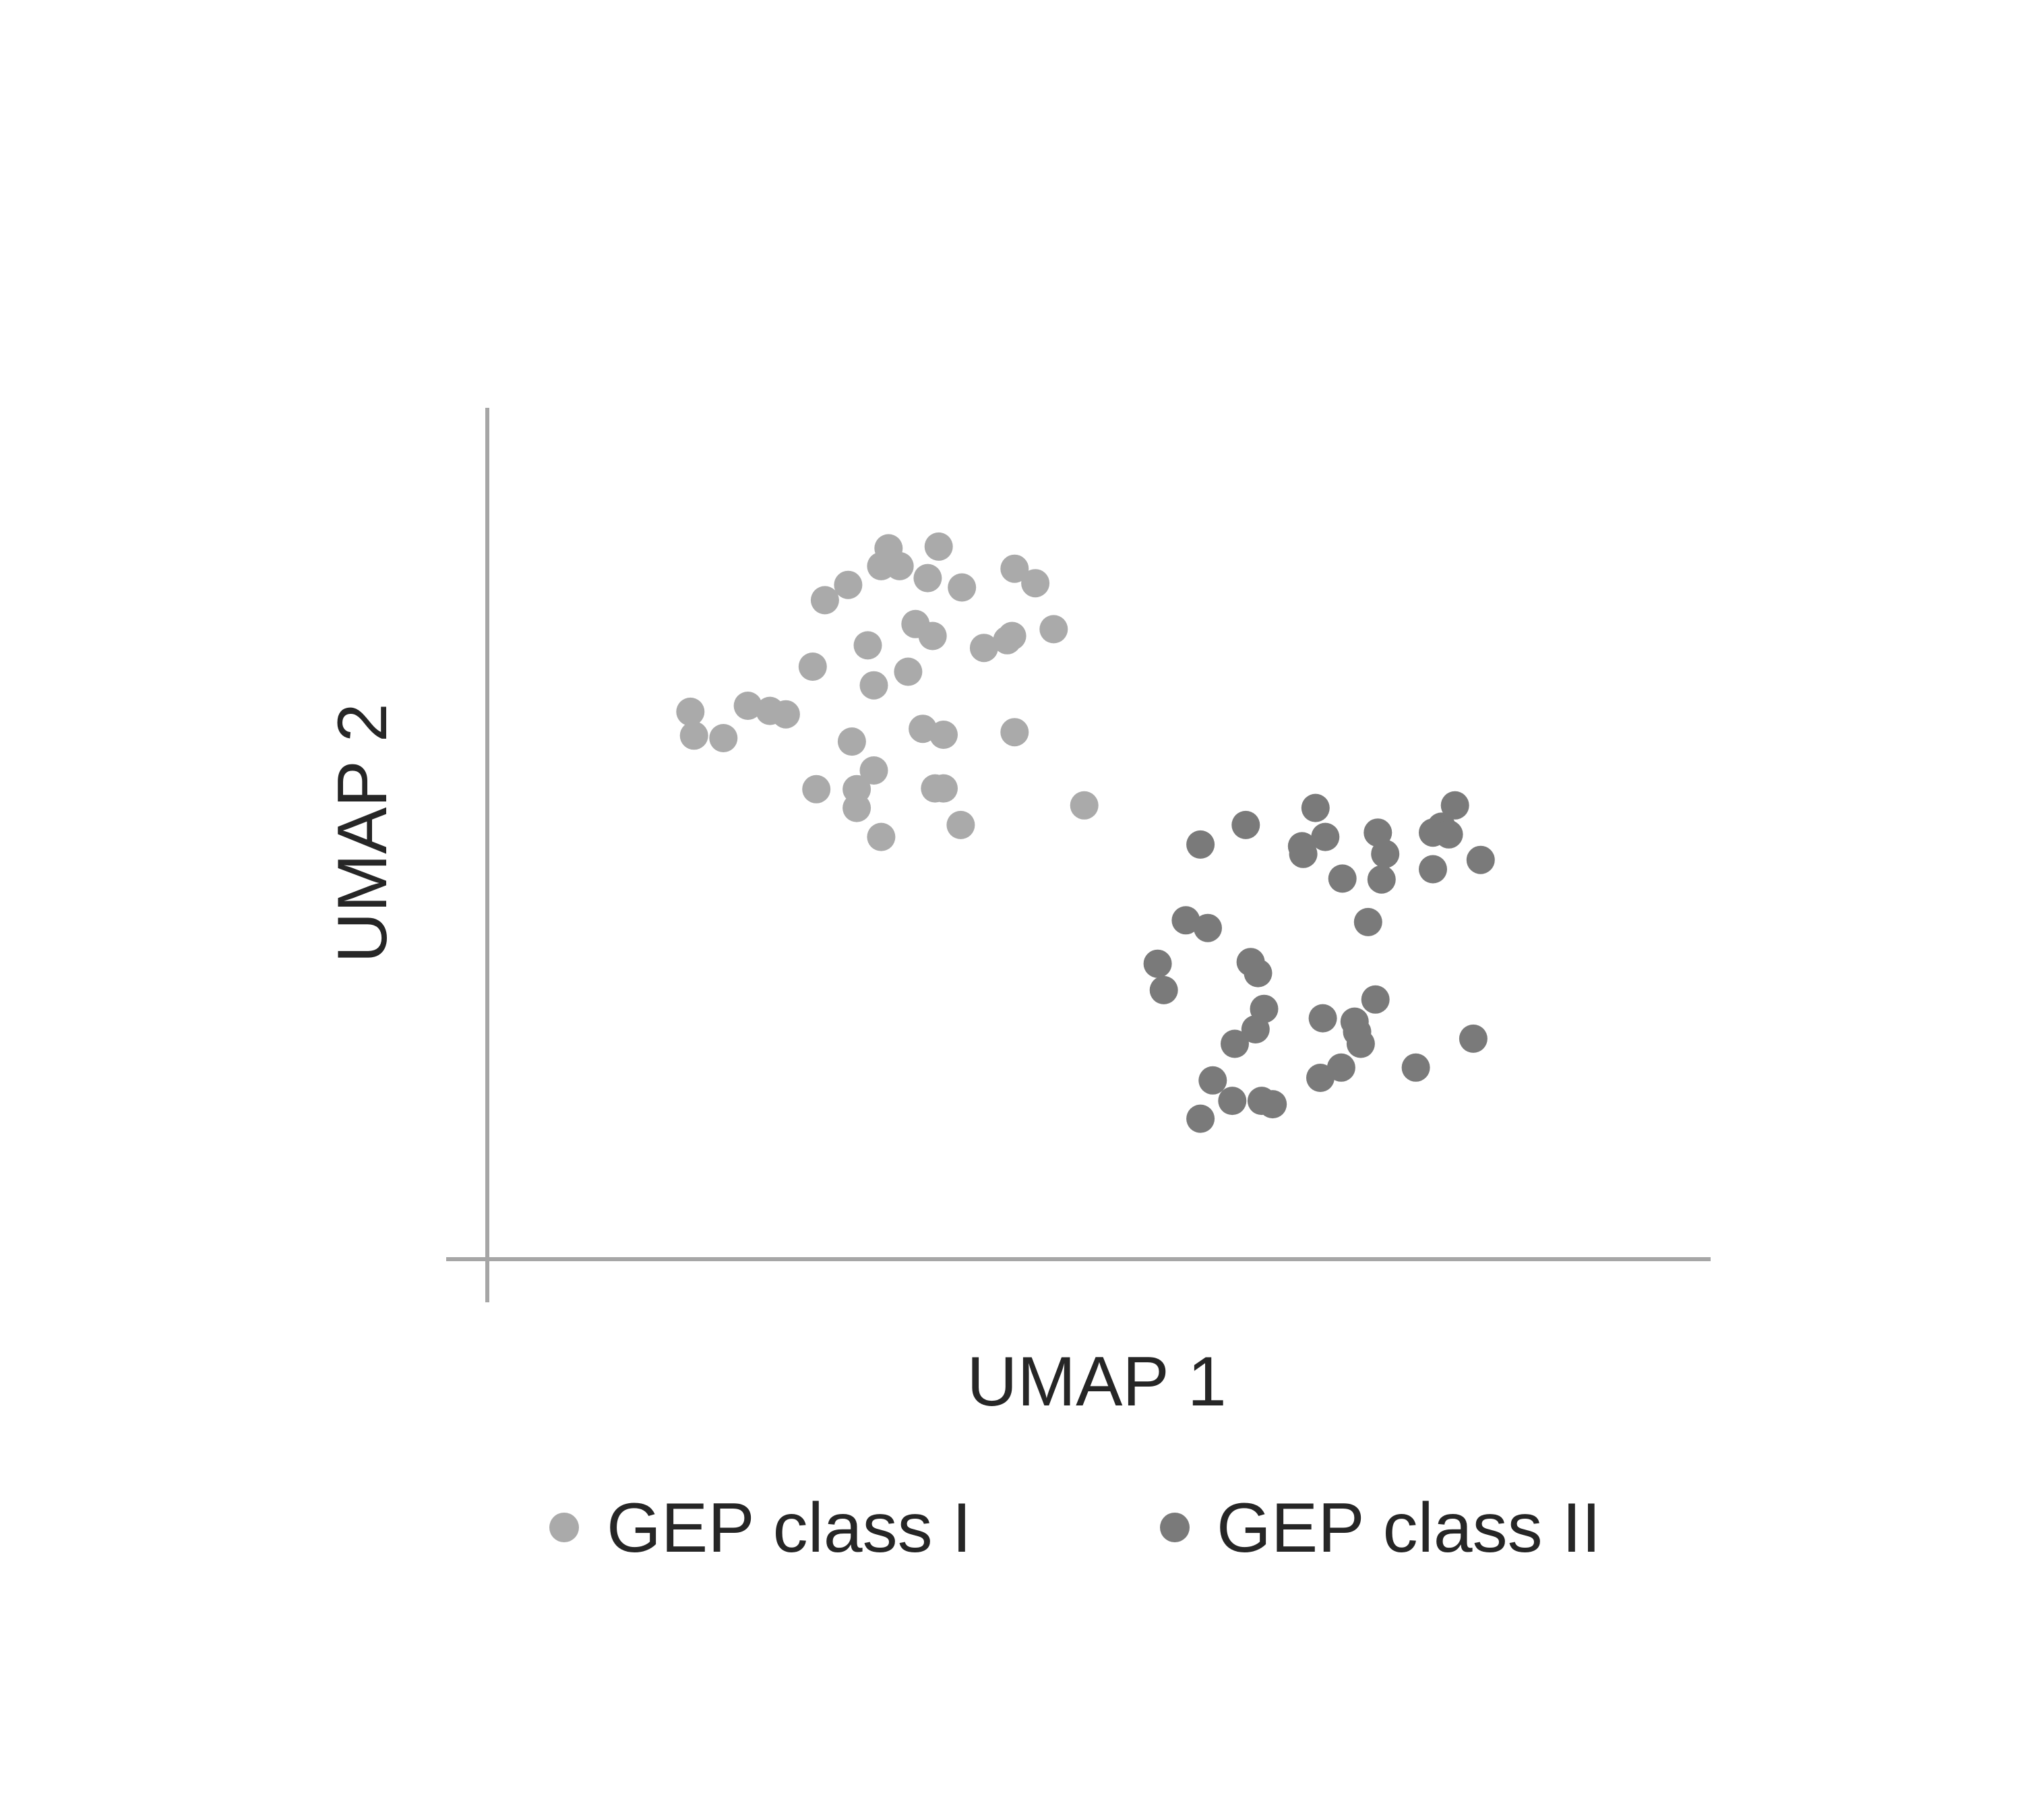 This screenshot has width=2022, height=1820. What do you see at coordinates (564, 1527) in the screenshot?
I see `legend-swatch-gep-class-i` at bounding box center [564, 1527].